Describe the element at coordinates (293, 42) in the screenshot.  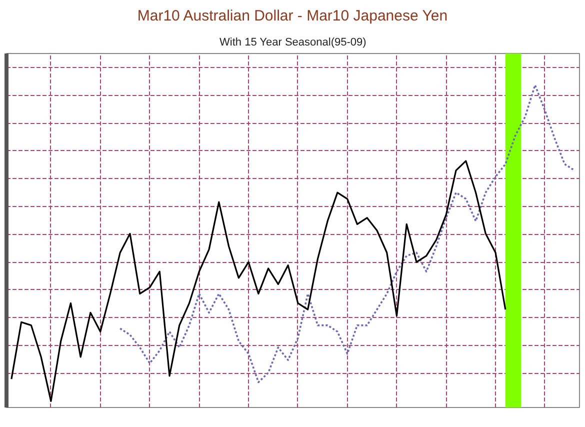
I see `chart-subtitle: With 15 Year Seasonal(95-09)` at that location.